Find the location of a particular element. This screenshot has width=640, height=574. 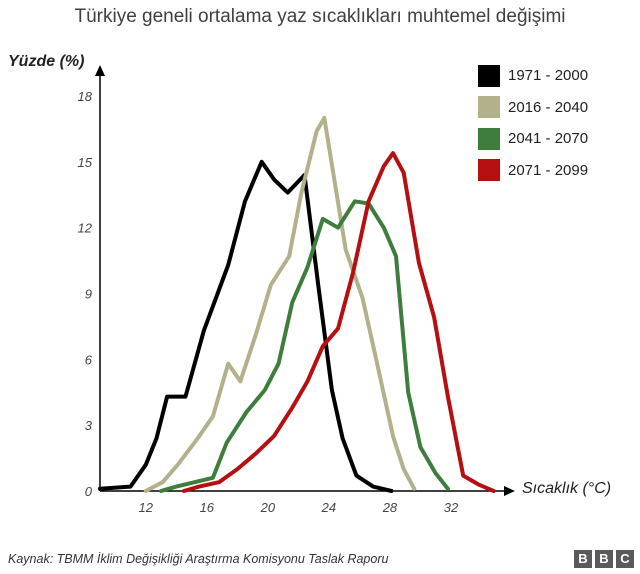

x-tick-label: 32 is located at coordinates (451, 507).